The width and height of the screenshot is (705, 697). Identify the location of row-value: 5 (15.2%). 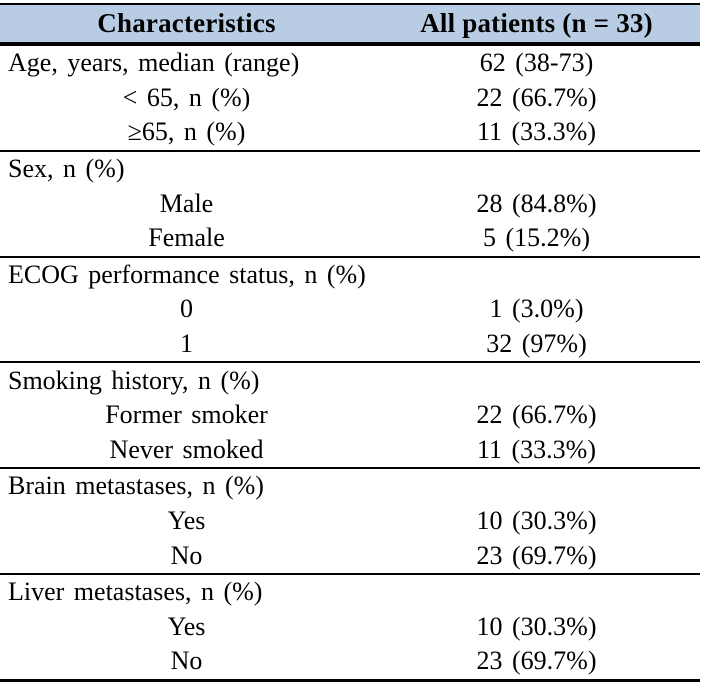
(536, 238).